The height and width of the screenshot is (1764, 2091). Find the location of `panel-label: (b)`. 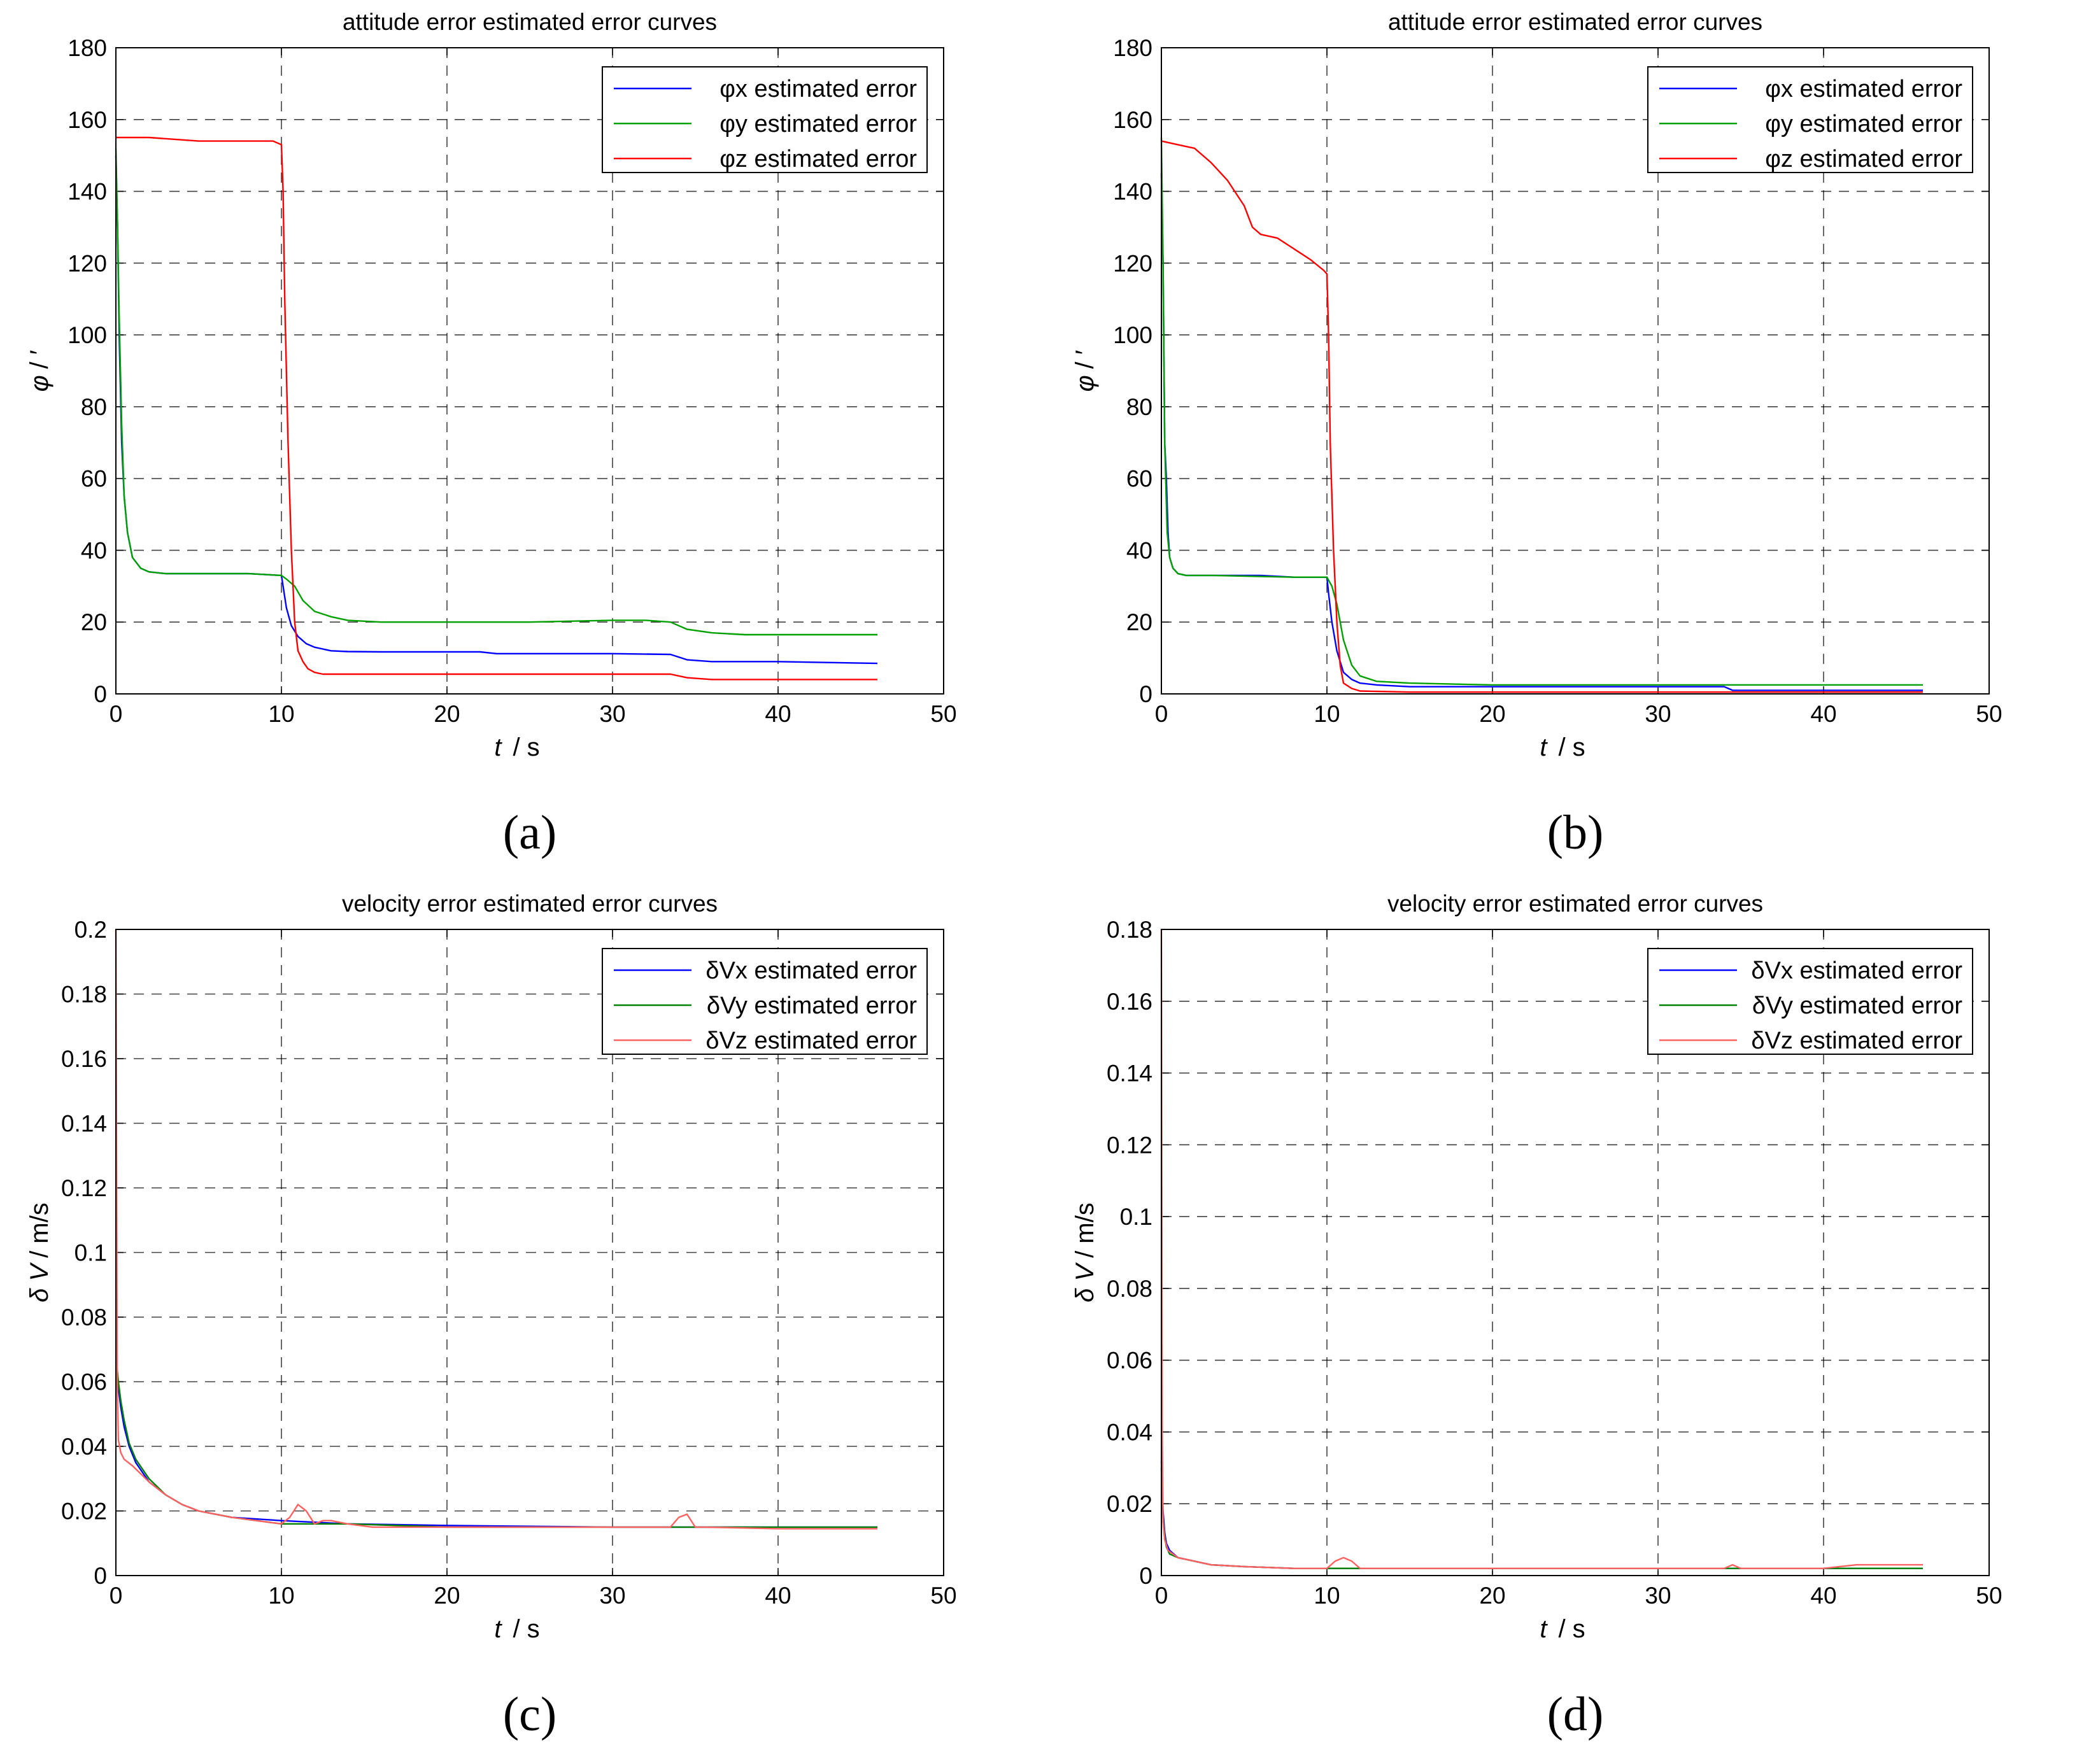

panel-label: (b) is located at coordinates (1575, 833).